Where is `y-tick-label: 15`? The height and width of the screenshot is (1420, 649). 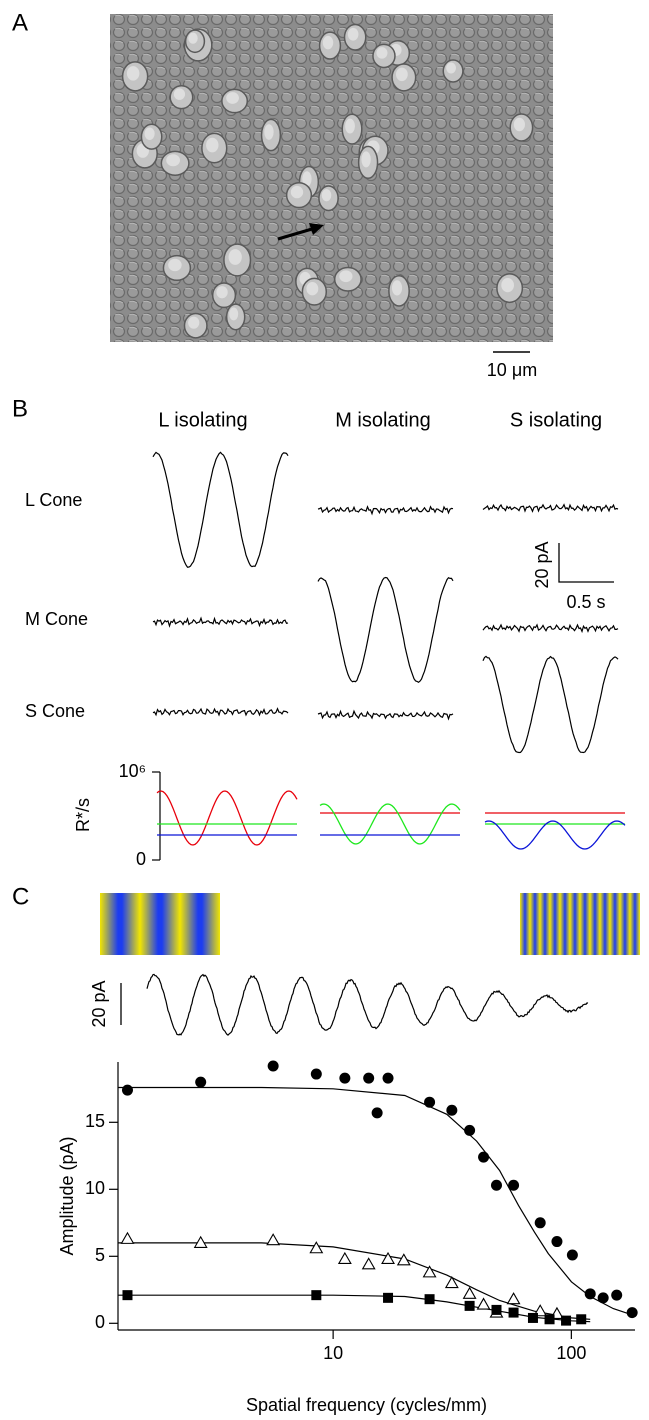
y-tick-label: 15 is located at coordinates (95, 1121).